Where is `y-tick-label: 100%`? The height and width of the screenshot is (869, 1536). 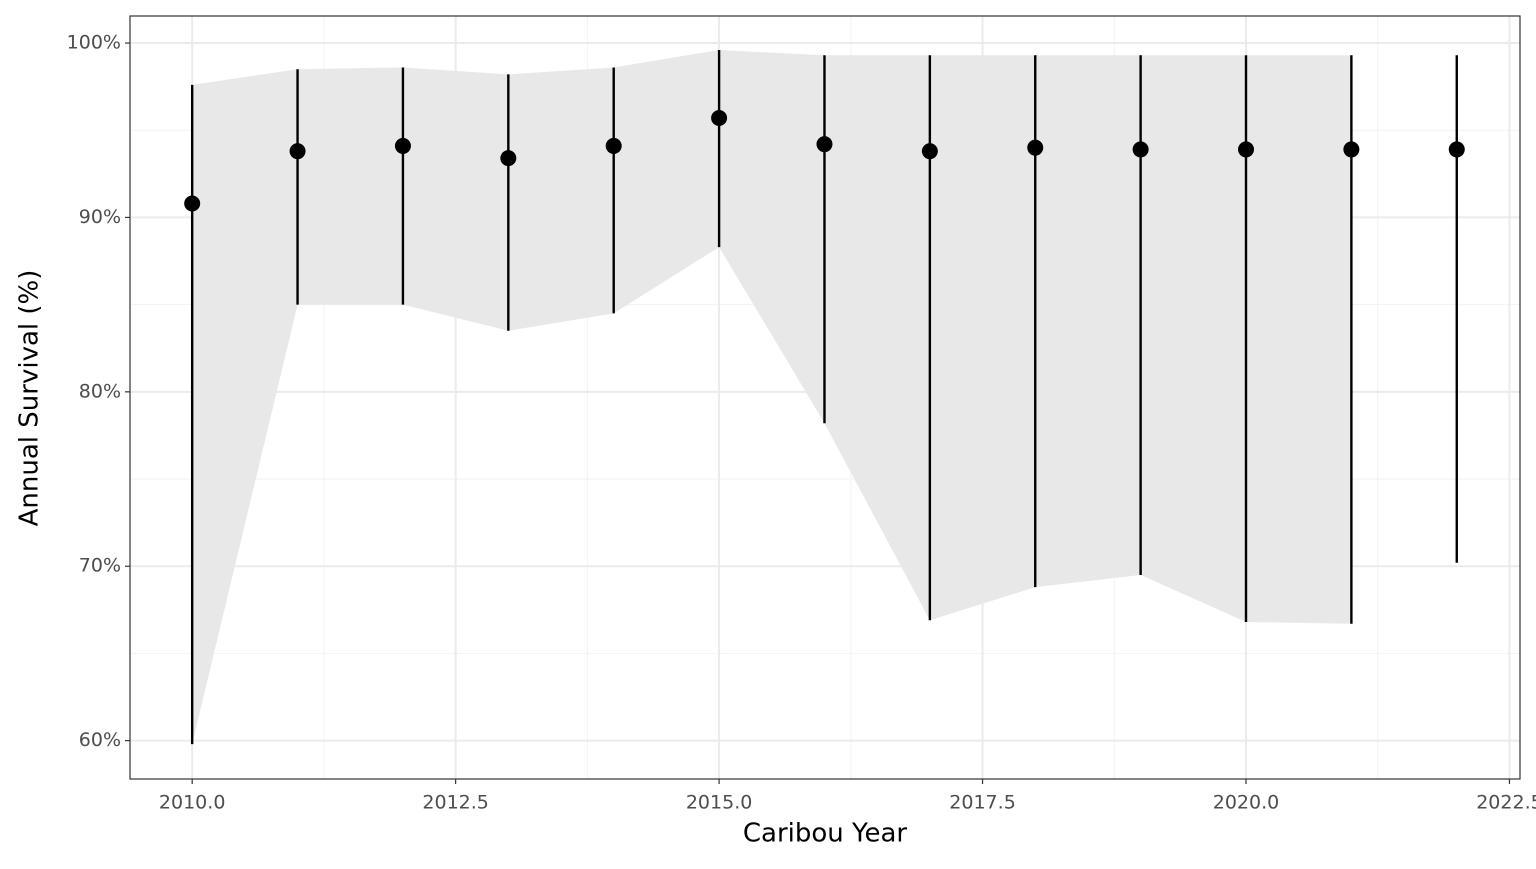
y-tick-label: 100% is located at coordinates (94, 43).